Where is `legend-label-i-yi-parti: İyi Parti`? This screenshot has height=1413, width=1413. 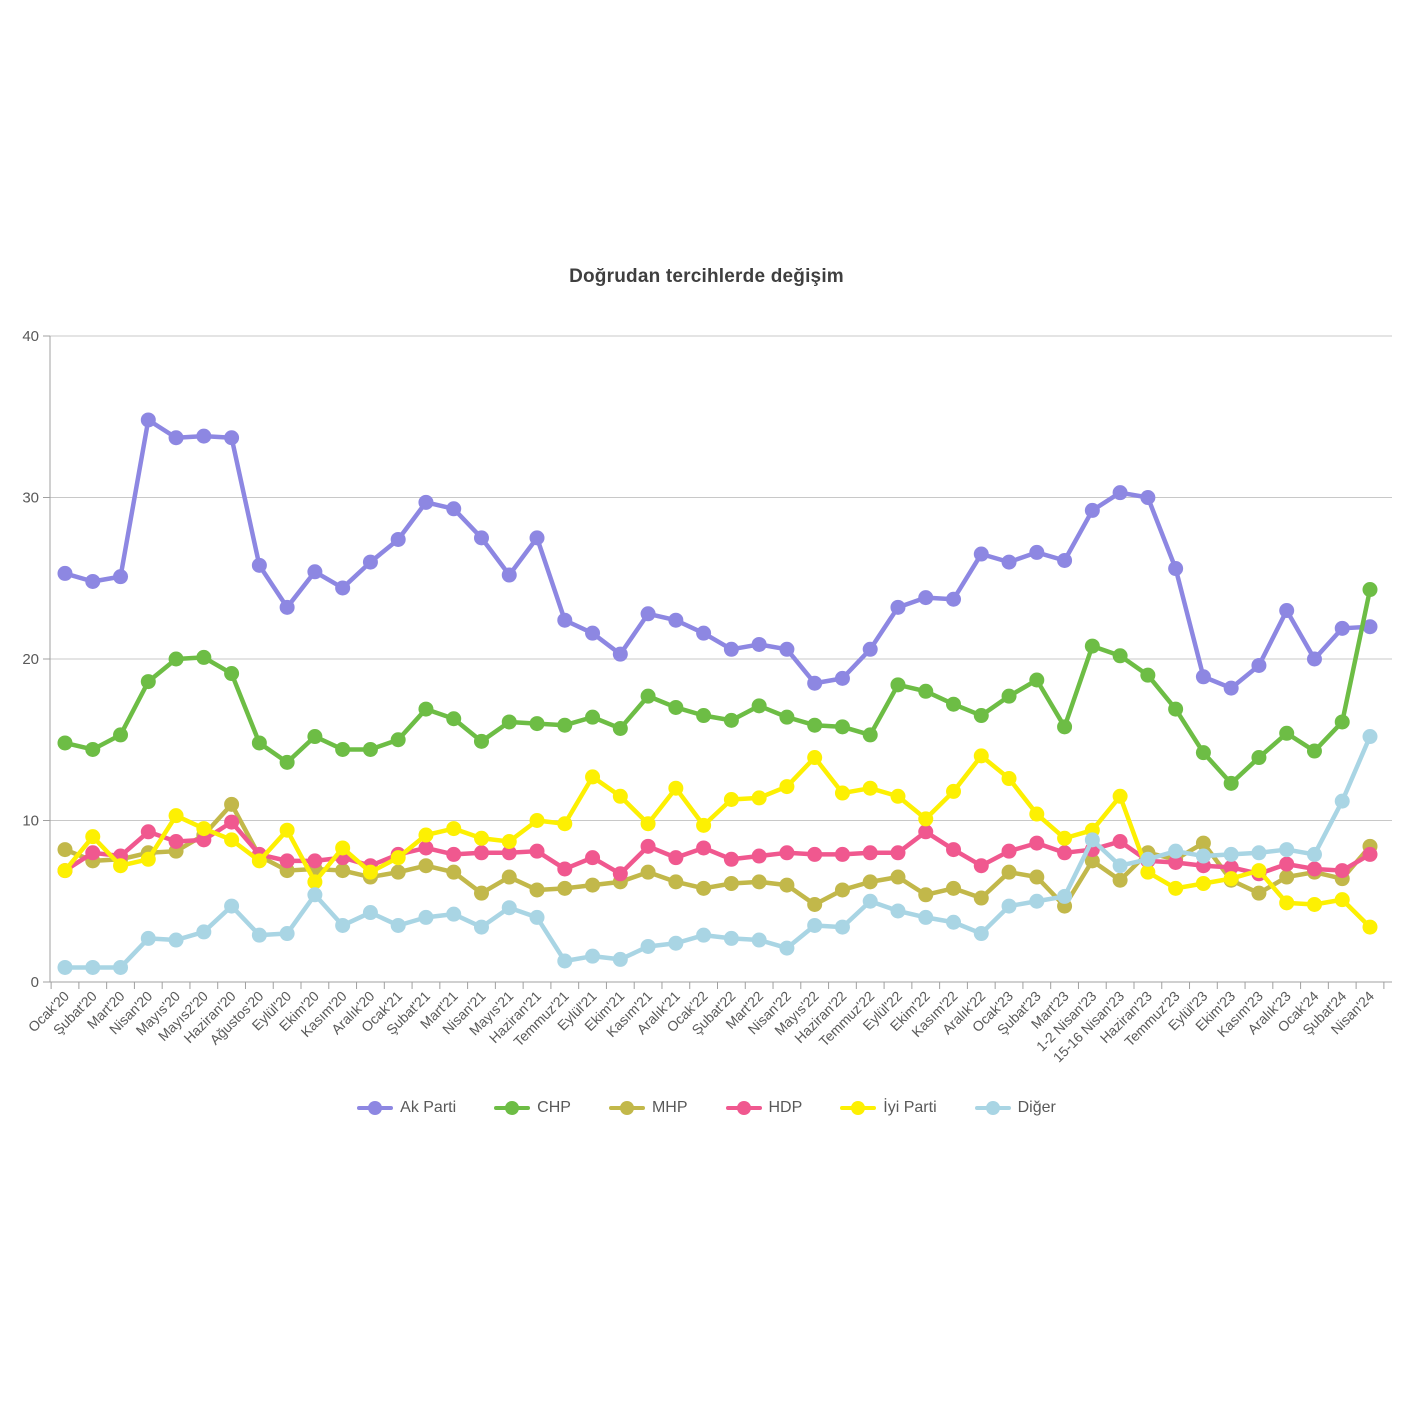
legend-label-i-yi-parti: İyi Parti is located at coordinates (910, 1107).